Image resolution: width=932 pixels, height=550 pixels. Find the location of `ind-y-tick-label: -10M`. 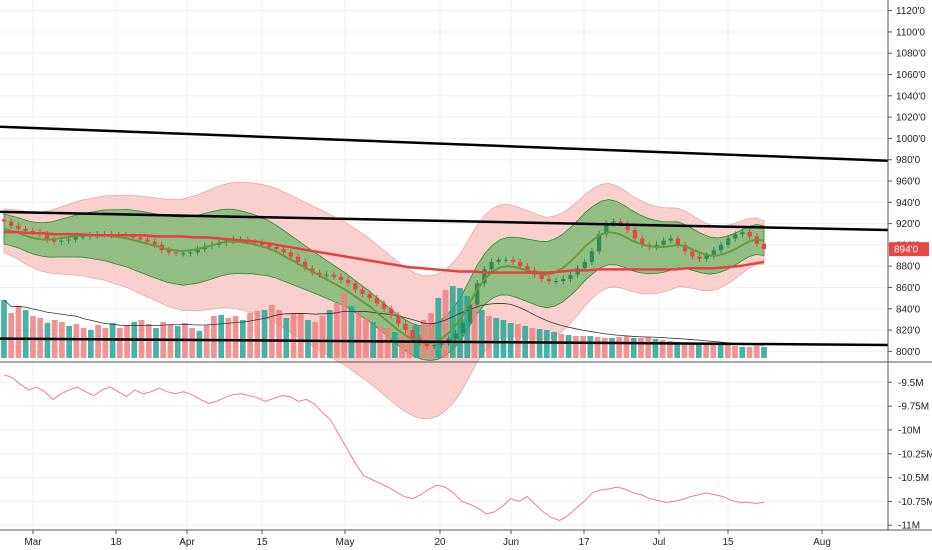

ind-y-tick-label: -10M is located at coordinates (909, 430).